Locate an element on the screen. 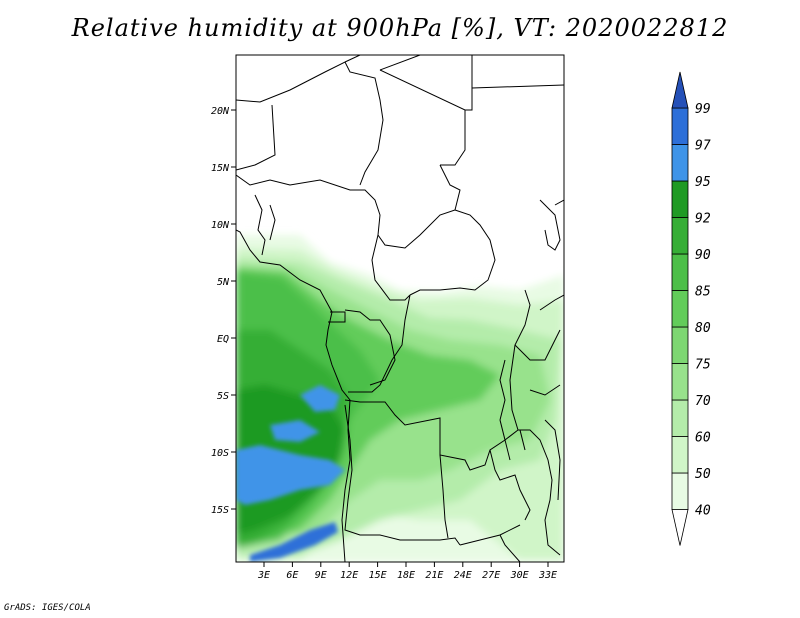 The width and height of the screenshot is (800, 618). lat-tick-label: 5N is located at coordinates (223, 282).